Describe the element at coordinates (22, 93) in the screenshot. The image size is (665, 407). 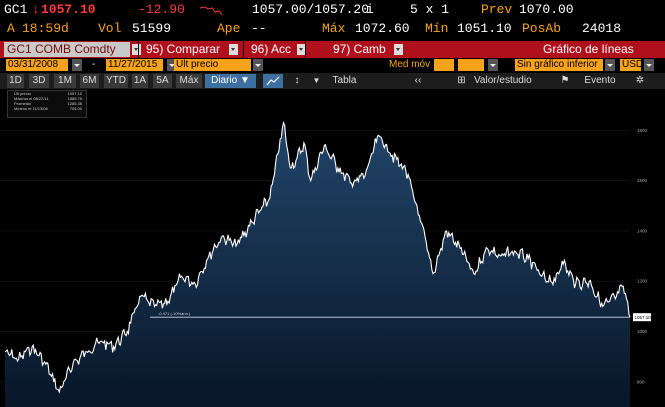
I see `legend-label: Últ precio` at that location.